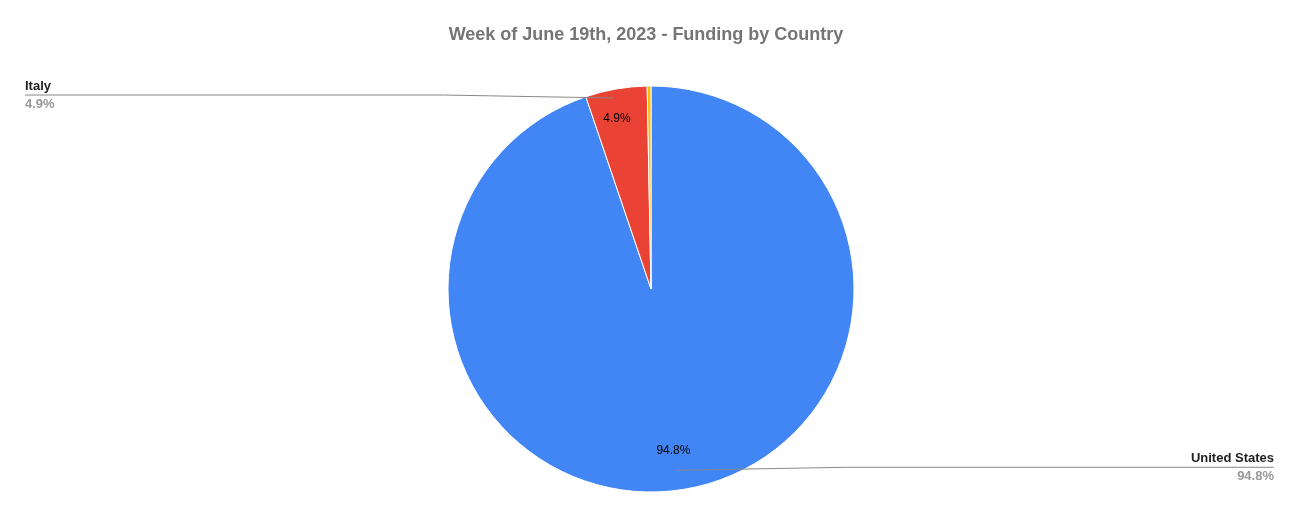 Image resolution: width=1292 pixels, height=512 pixels. Describe the element at coordinates (617, 118) in the screenshot. I see `data-label: 4.9%` at that location.